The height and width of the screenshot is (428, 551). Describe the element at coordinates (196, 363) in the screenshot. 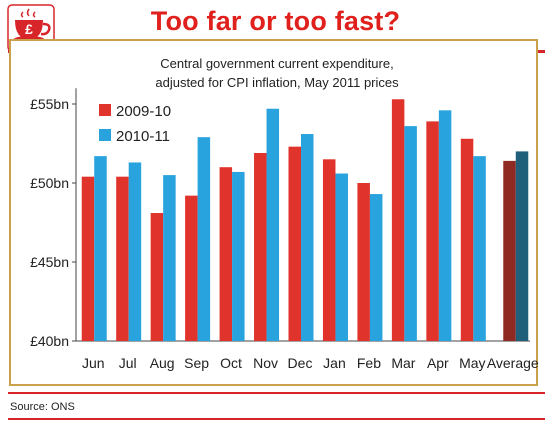

I see `x-tick-label: Sep` at that location.